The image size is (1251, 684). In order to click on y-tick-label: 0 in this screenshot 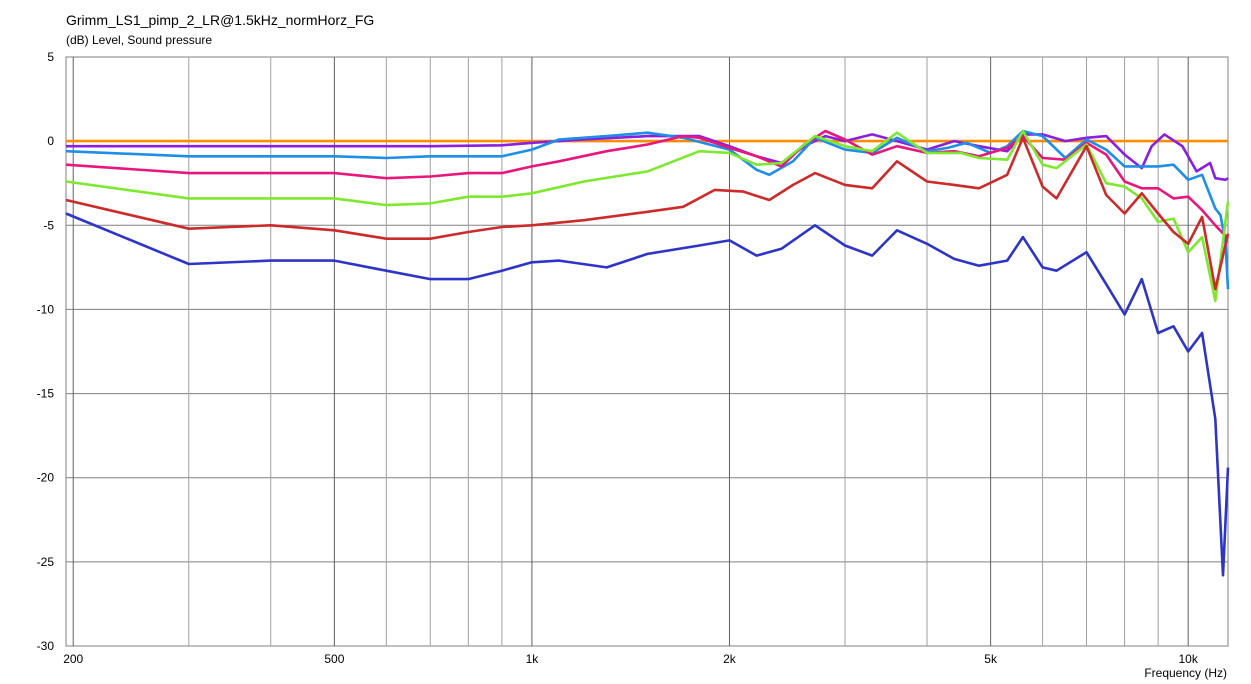, I will do `click(50, 141)`.